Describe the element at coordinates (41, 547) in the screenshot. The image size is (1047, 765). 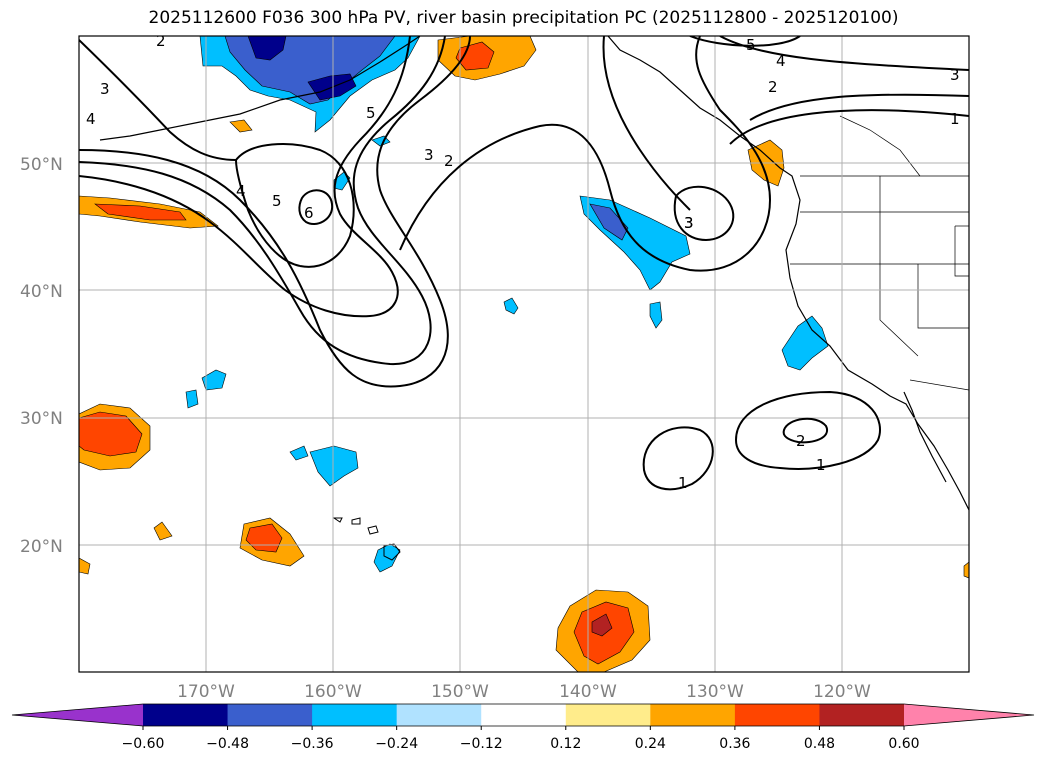
I see `lat-label: 20°N` at that location.